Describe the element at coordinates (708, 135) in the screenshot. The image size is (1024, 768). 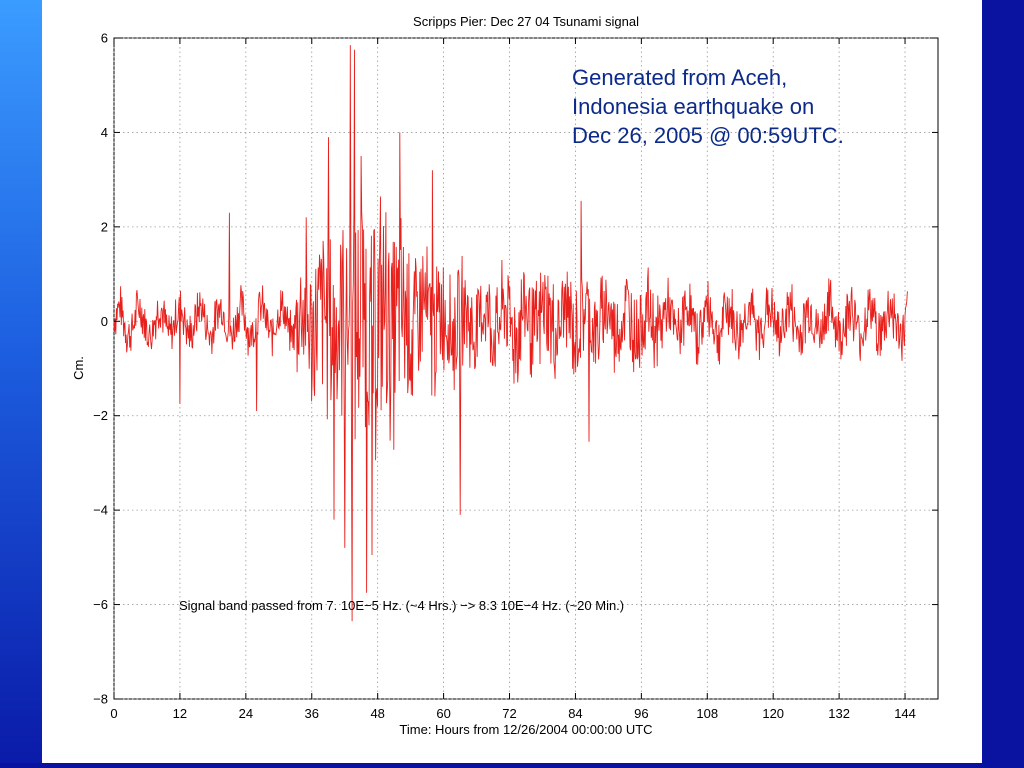
I see `earthquake-note-line: Dec 26, 2005 @ 00:59UTC.` at that location.